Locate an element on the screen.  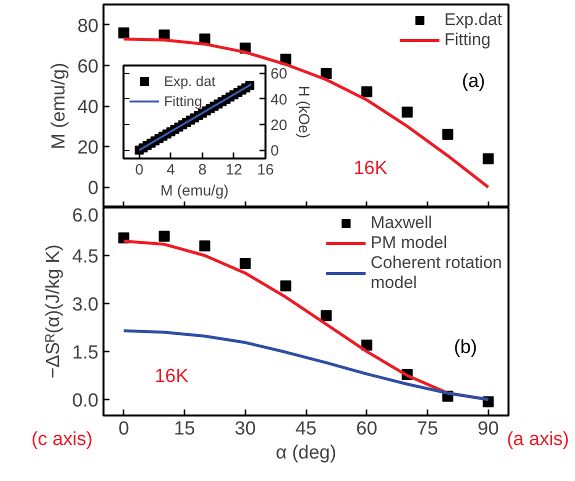
annotation: (b) is located at coordinates (466, 347).